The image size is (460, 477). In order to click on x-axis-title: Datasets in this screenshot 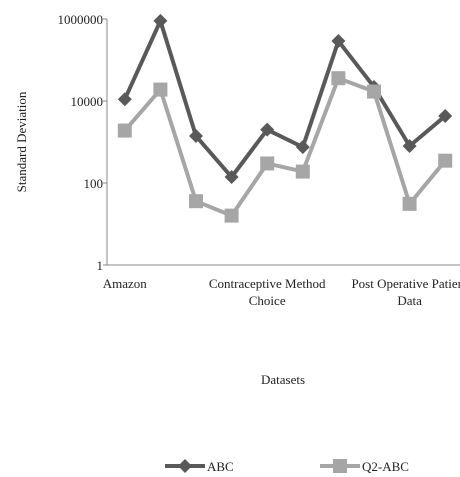, I will do `click(283, 379)`.